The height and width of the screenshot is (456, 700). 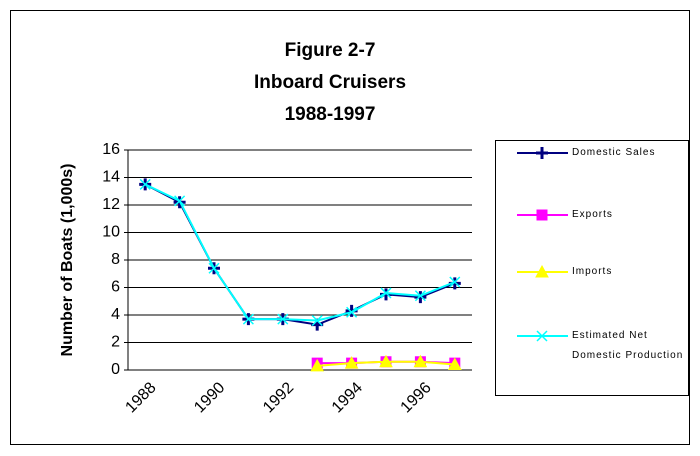 What do you see at coordinates (628, 345) in the screenshot?
I see `legend-label: Estimated Net Domestic Production` at bounding box center [628, 345].